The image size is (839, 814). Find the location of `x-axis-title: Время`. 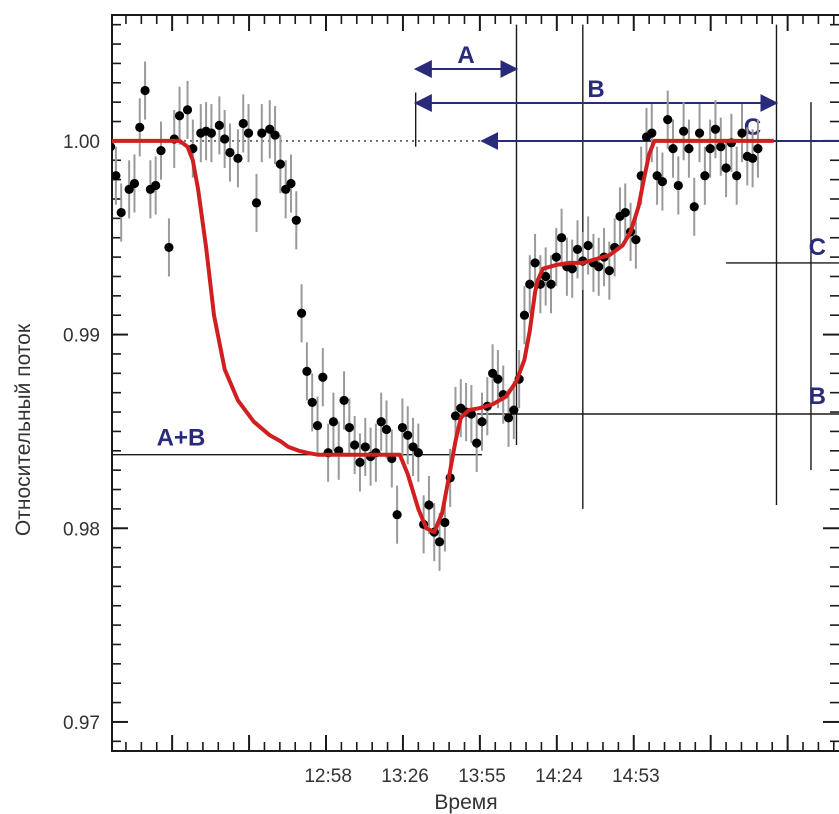

x-axis-title: Время is located at coordinates (465, 802).